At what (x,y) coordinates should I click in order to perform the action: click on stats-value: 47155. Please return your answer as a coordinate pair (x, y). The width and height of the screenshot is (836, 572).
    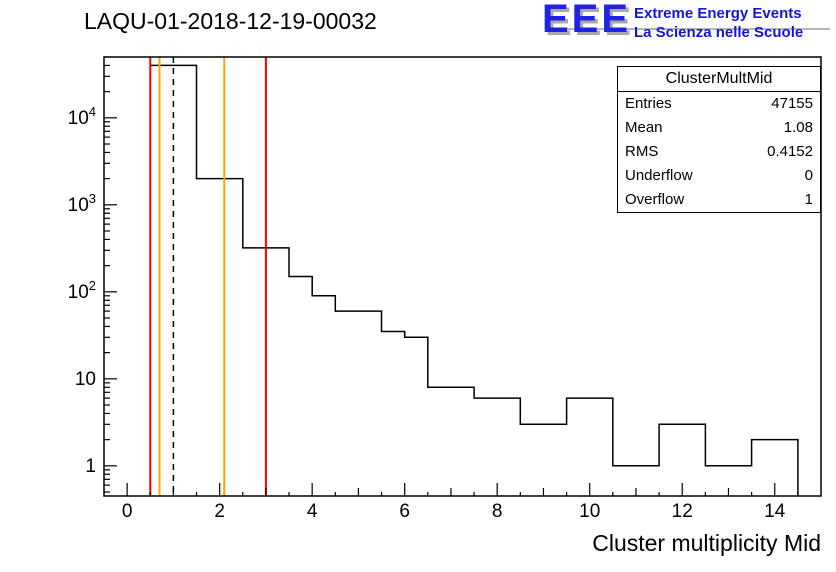
    Looking at the image, I should click on (792, 103).